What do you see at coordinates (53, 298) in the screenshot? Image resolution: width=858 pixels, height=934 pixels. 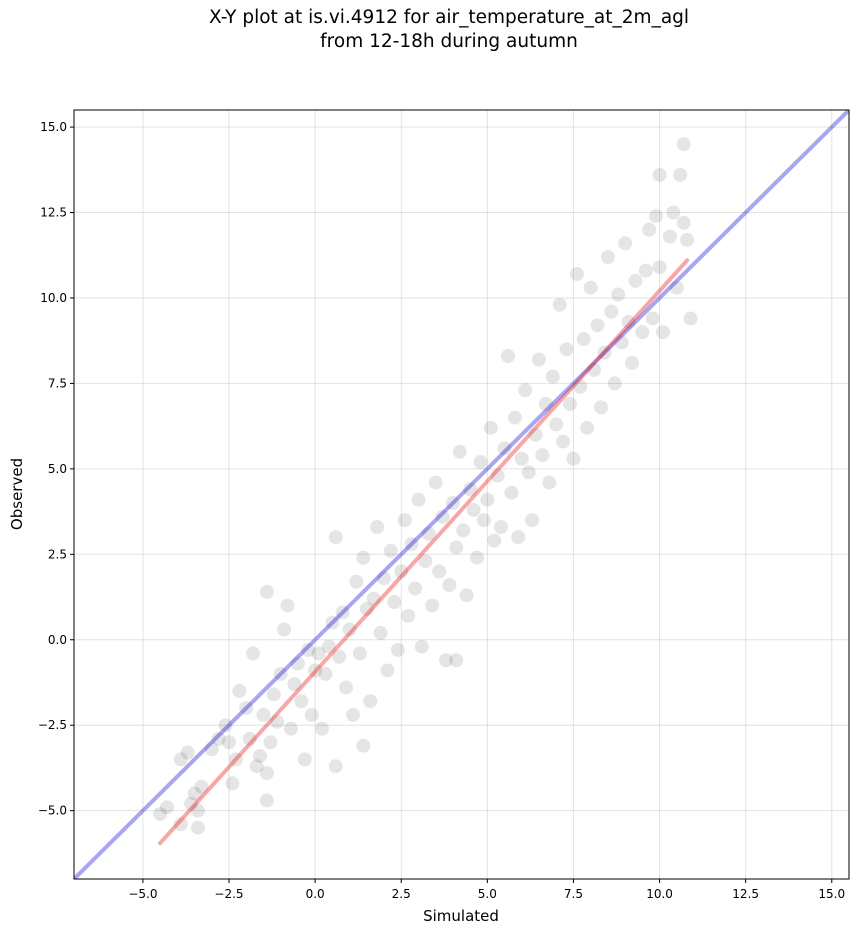 I see `y-tick-label: 10.0` at bounding box center [53, 298].